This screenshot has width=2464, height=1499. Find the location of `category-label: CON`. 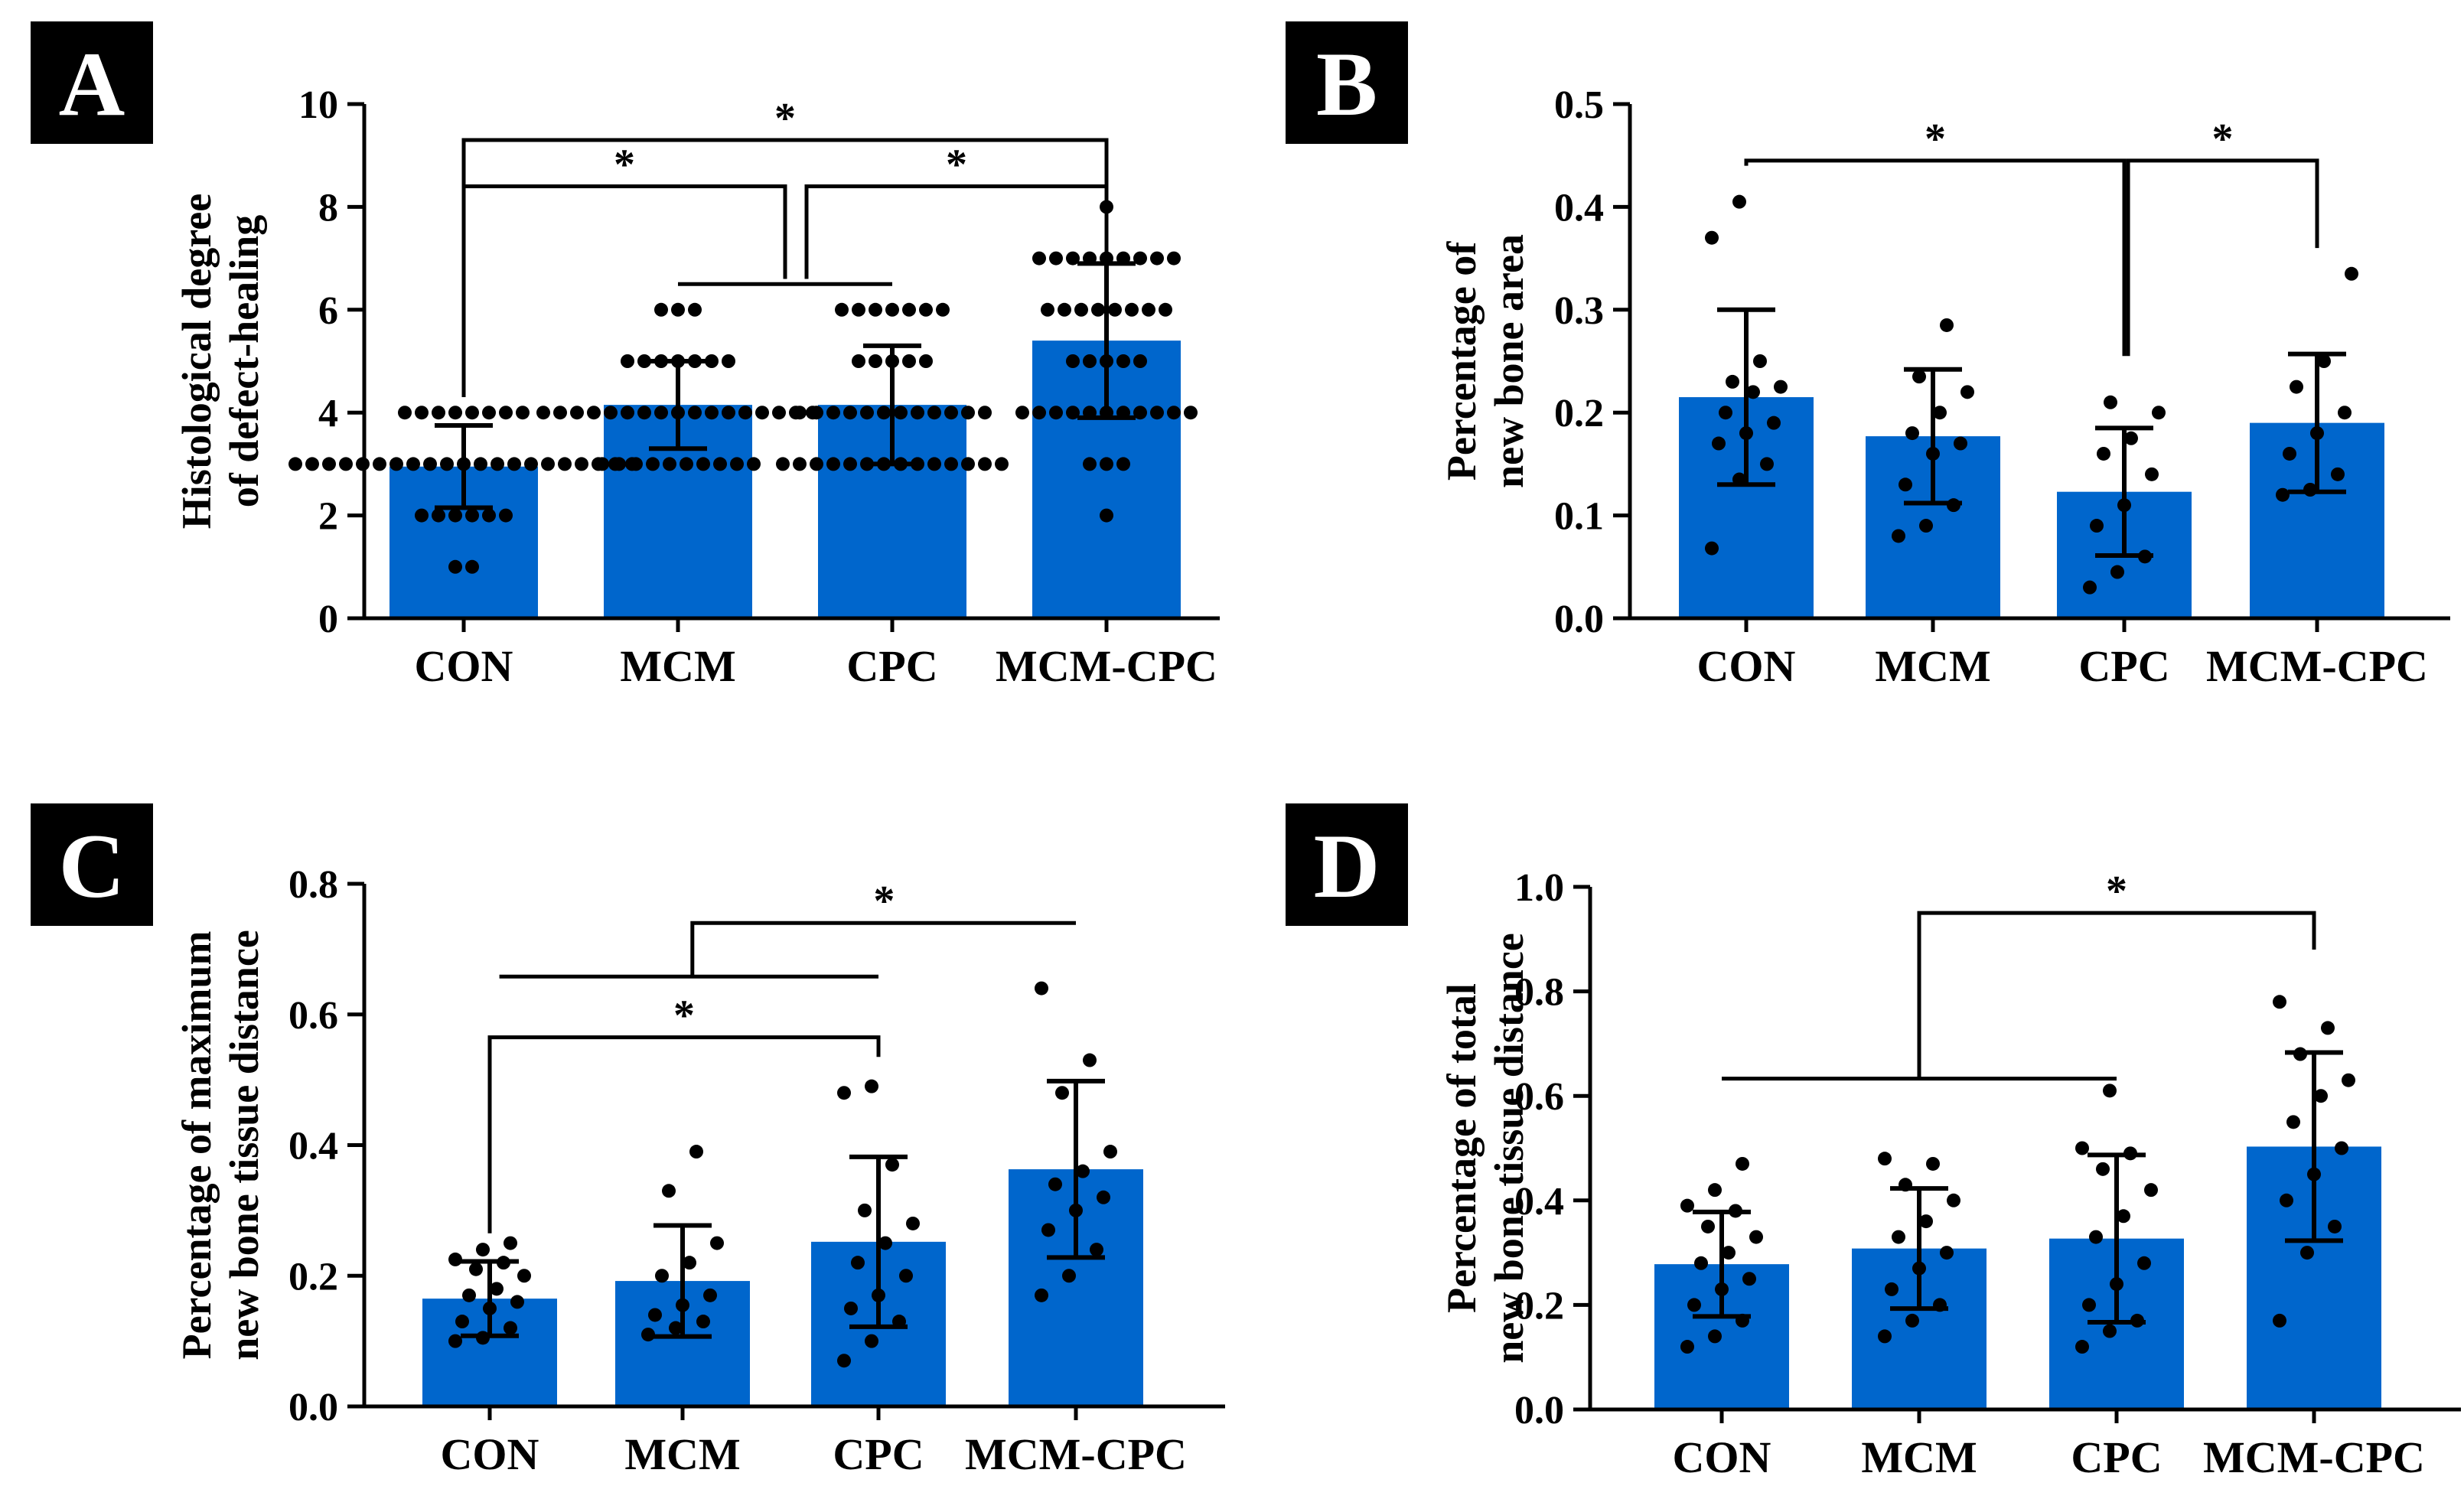

category-label: CON is located at coordinates (464, 666).